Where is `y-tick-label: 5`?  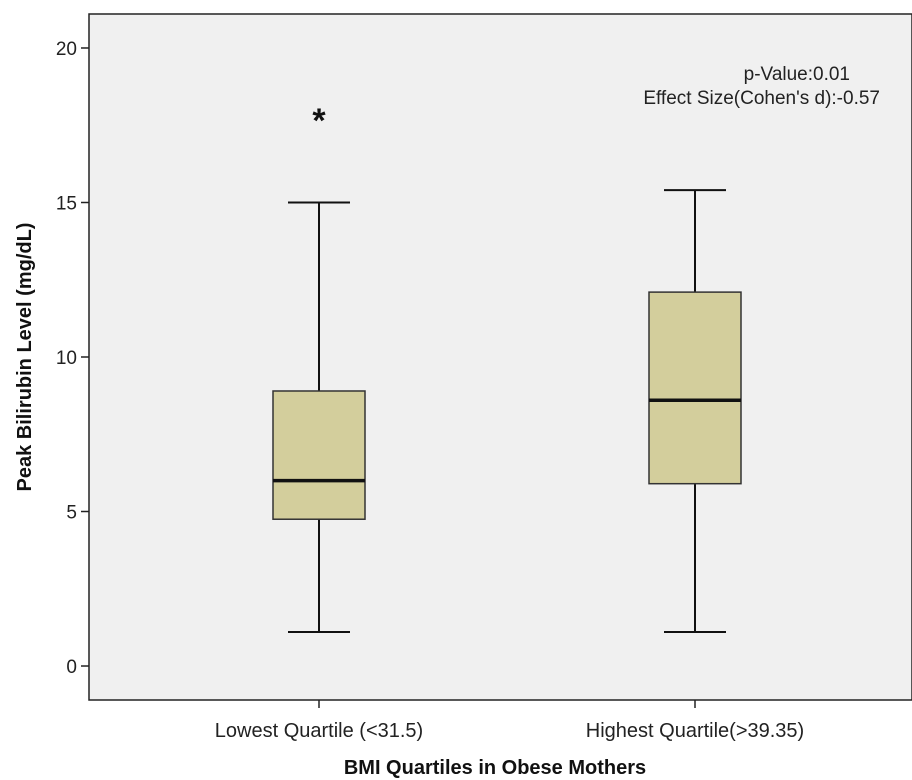
y-tick-label: 5 is located at coordinates (71, 513).